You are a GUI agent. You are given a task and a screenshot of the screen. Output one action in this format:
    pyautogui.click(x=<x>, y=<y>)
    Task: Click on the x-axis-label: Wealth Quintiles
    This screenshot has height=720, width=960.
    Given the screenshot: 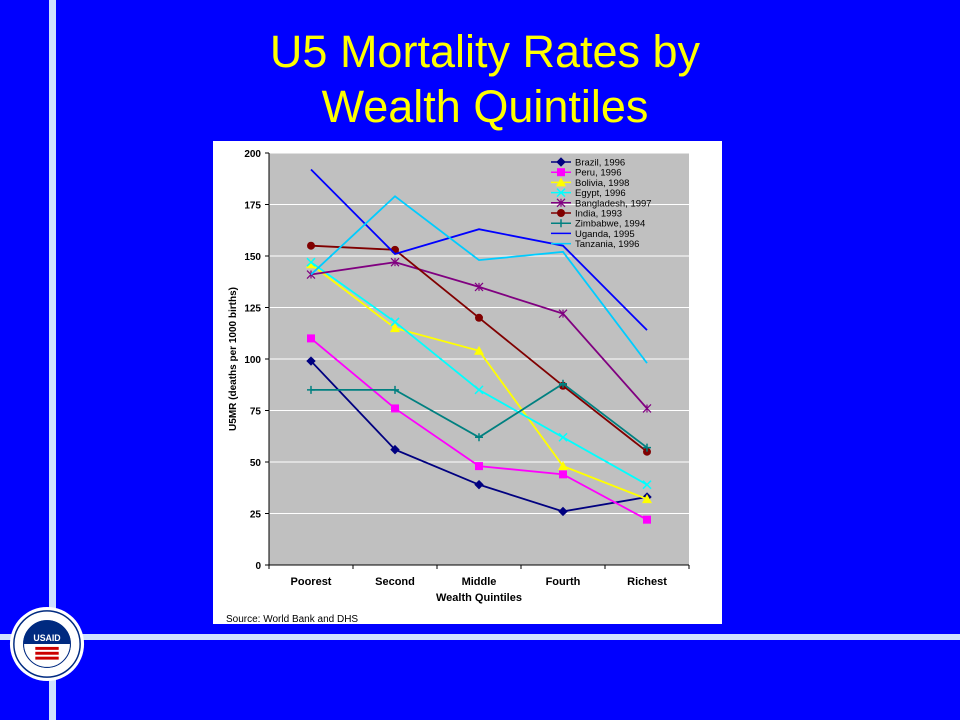 What is the action you would take?
    pyautogui.click(x=479, y=598)
    